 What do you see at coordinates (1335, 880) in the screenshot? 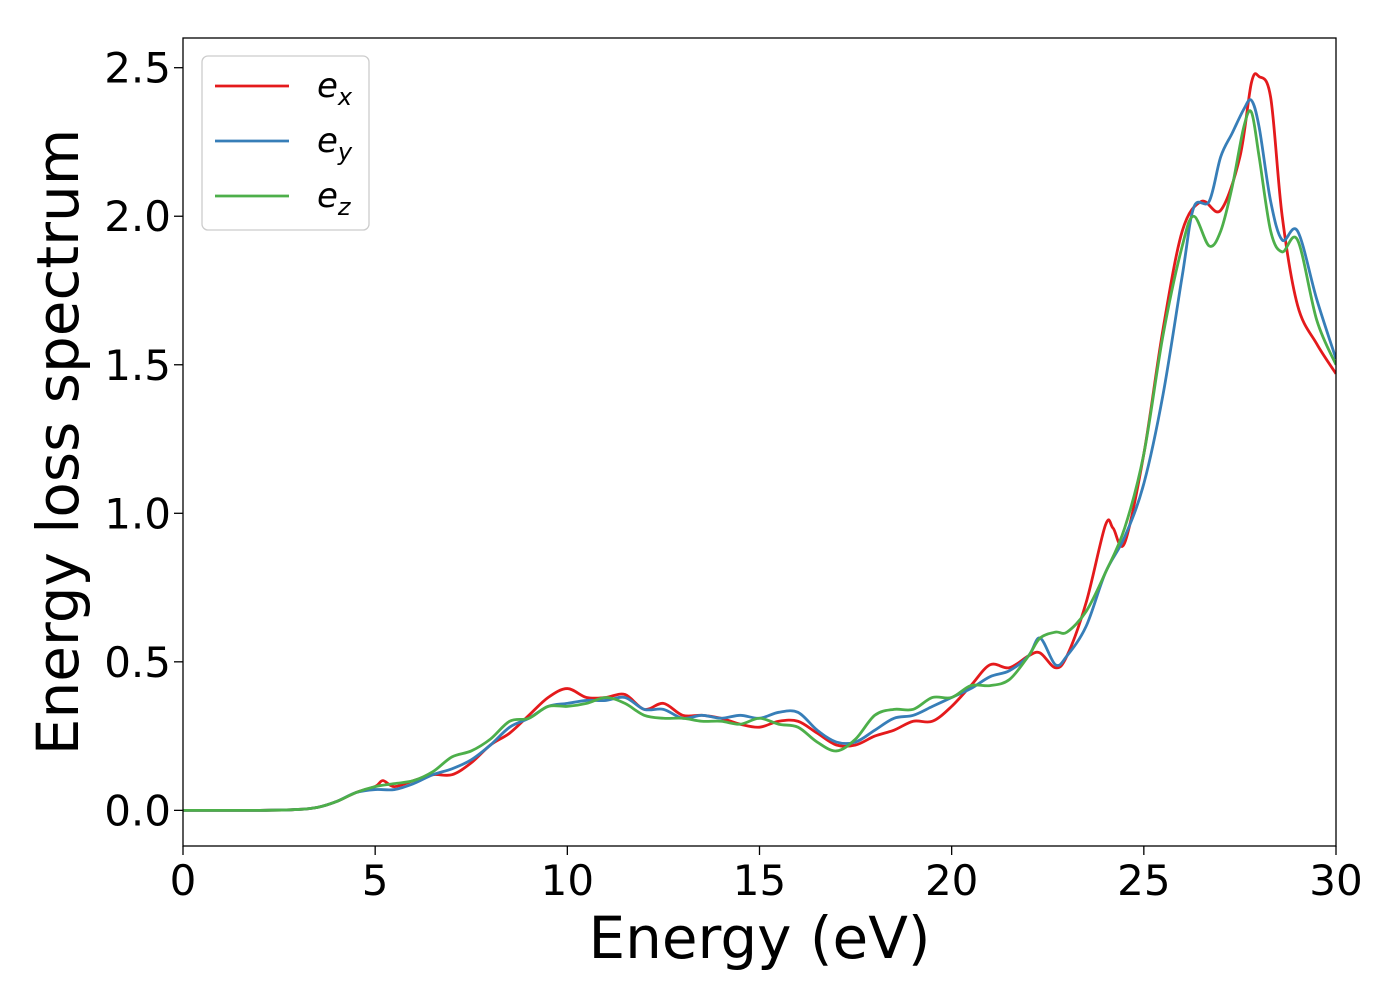
I see `x-tick-label: 30` at bounding box center [1335, 880].